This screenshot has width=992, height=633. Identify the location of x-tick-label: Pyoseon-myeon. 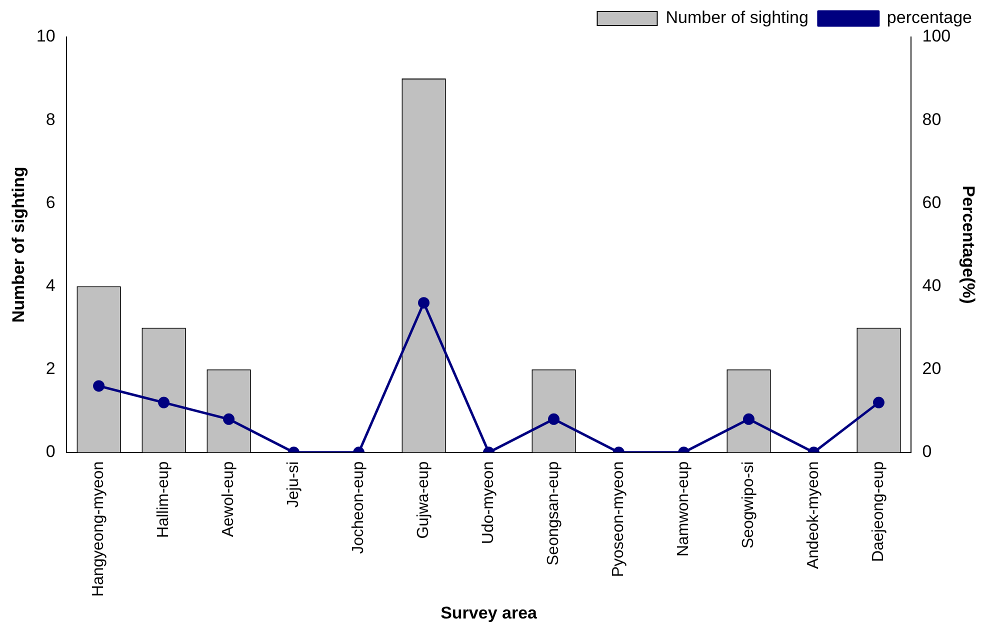
(619, 519).